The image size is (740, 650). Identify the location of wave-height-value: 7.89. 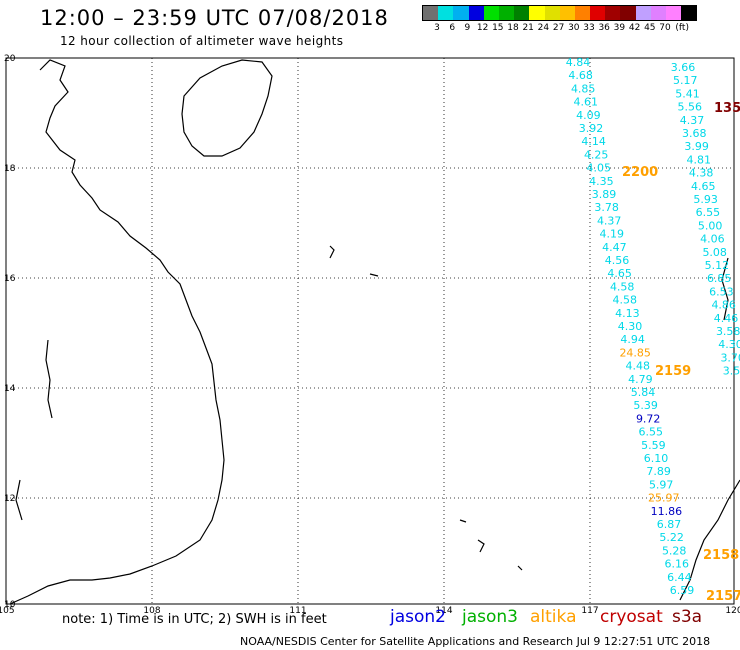
(658, 471).